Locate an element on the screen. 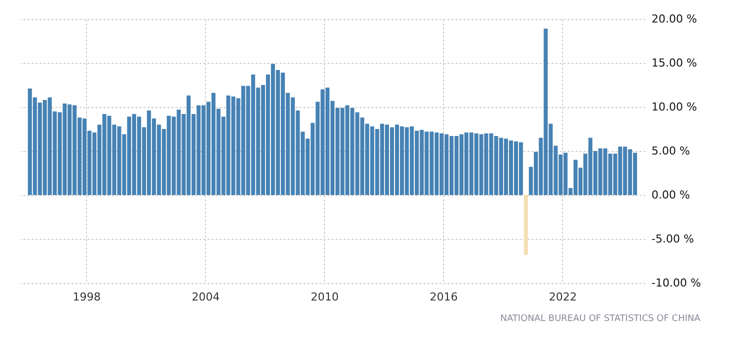  bar is located at coordinates (526, 225).